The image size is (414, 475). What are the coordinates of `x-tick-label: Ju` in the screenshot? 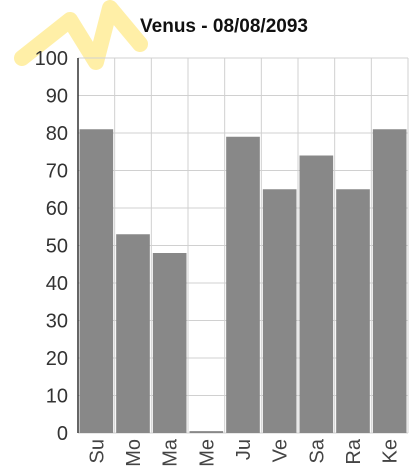 It's located at (244, 449).